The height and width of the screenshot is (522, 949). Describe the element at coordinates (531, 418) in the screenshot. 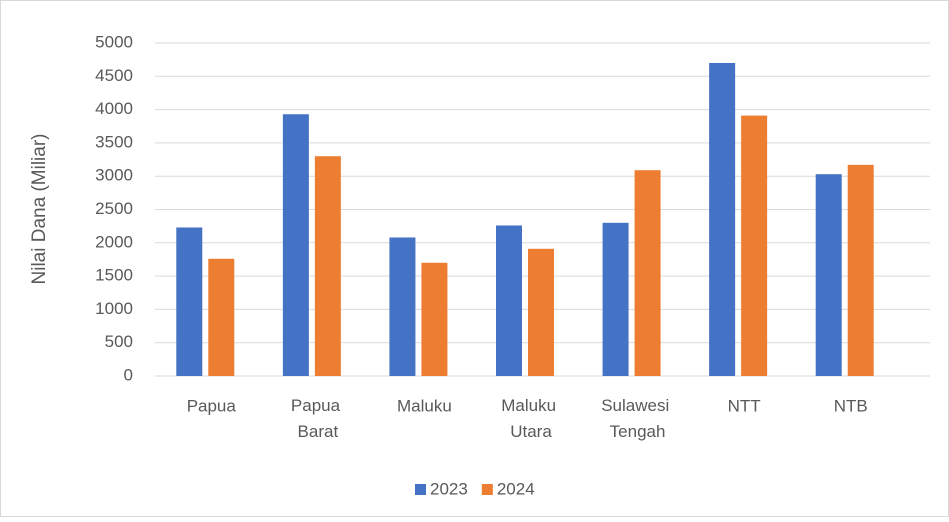

I see `x-tick-label: Maluku Utara` at that location.